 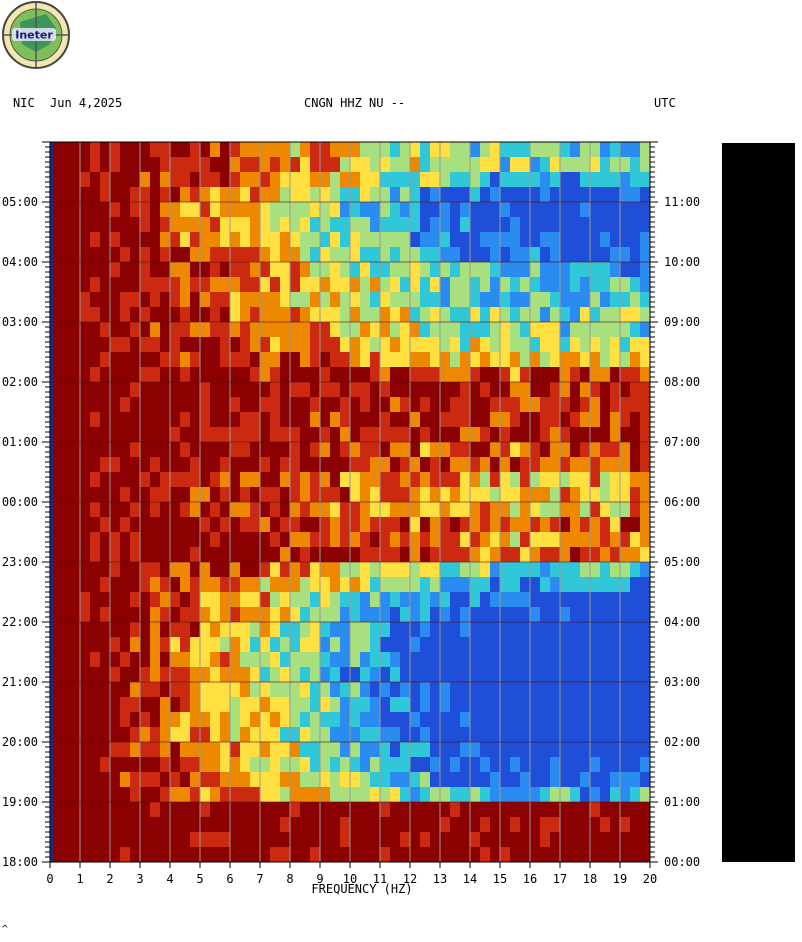 What do you see at coordinates (20, 862) in the screenshot?
I see `left-time-label: 18:00` at bounding box center [20, 862].